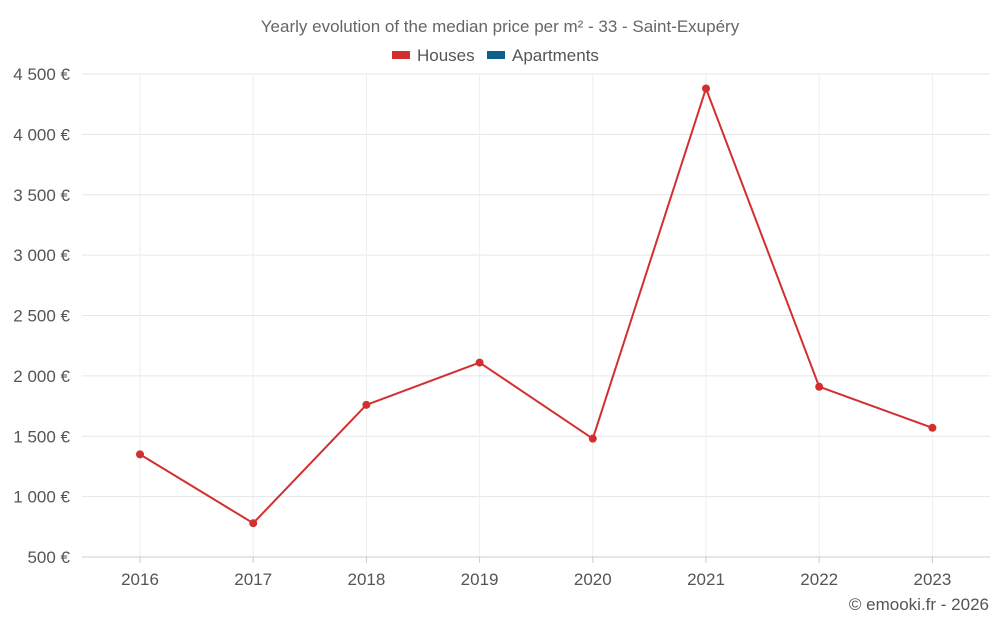 This screenshot has height=625, width=1000. Describe the element at coordinates (41, 497) in the screenshot. I see `y-tick-label: 1 000 €` at that location.